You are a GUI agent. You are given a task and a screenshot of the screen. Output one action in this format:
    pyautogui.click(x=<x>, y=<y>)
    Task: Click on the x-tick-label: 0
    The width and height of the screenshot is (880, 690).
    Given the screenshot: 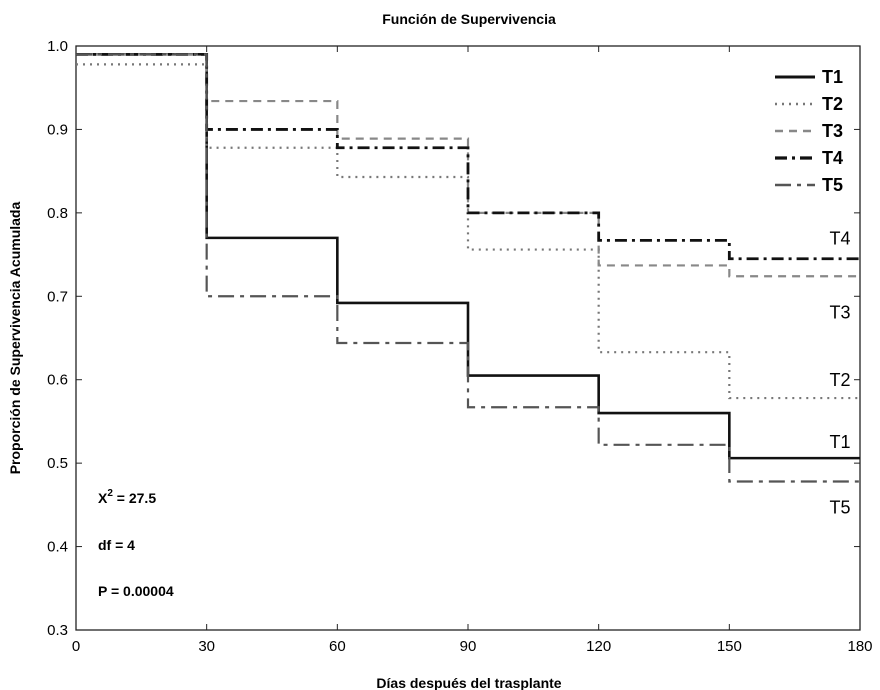 What is the action you would take?
    pyautogui.click(x=76, y=646)
    